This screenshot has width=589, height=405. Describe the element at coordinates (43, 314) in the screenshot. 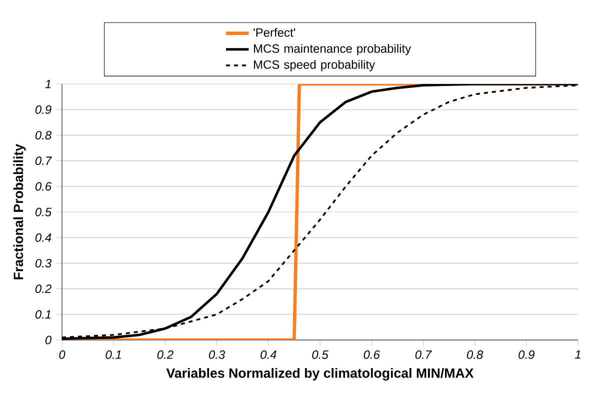

I see `y-tick-label: 0.1` at that location.